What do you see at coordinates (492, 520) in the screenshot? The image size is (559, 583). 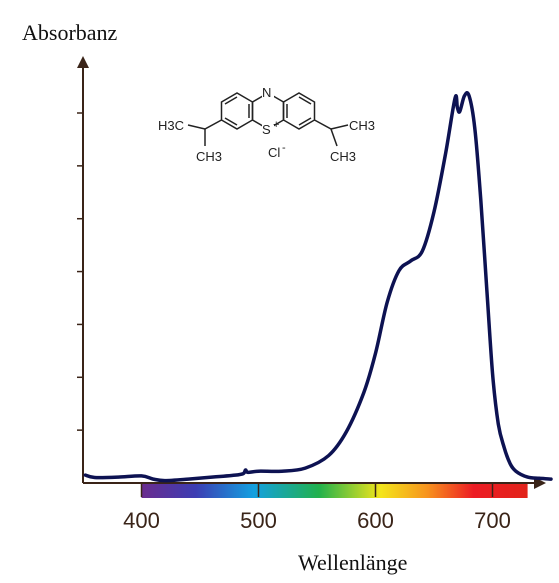 I see `x-tick-label: 700` at bounding box center [492, 520].